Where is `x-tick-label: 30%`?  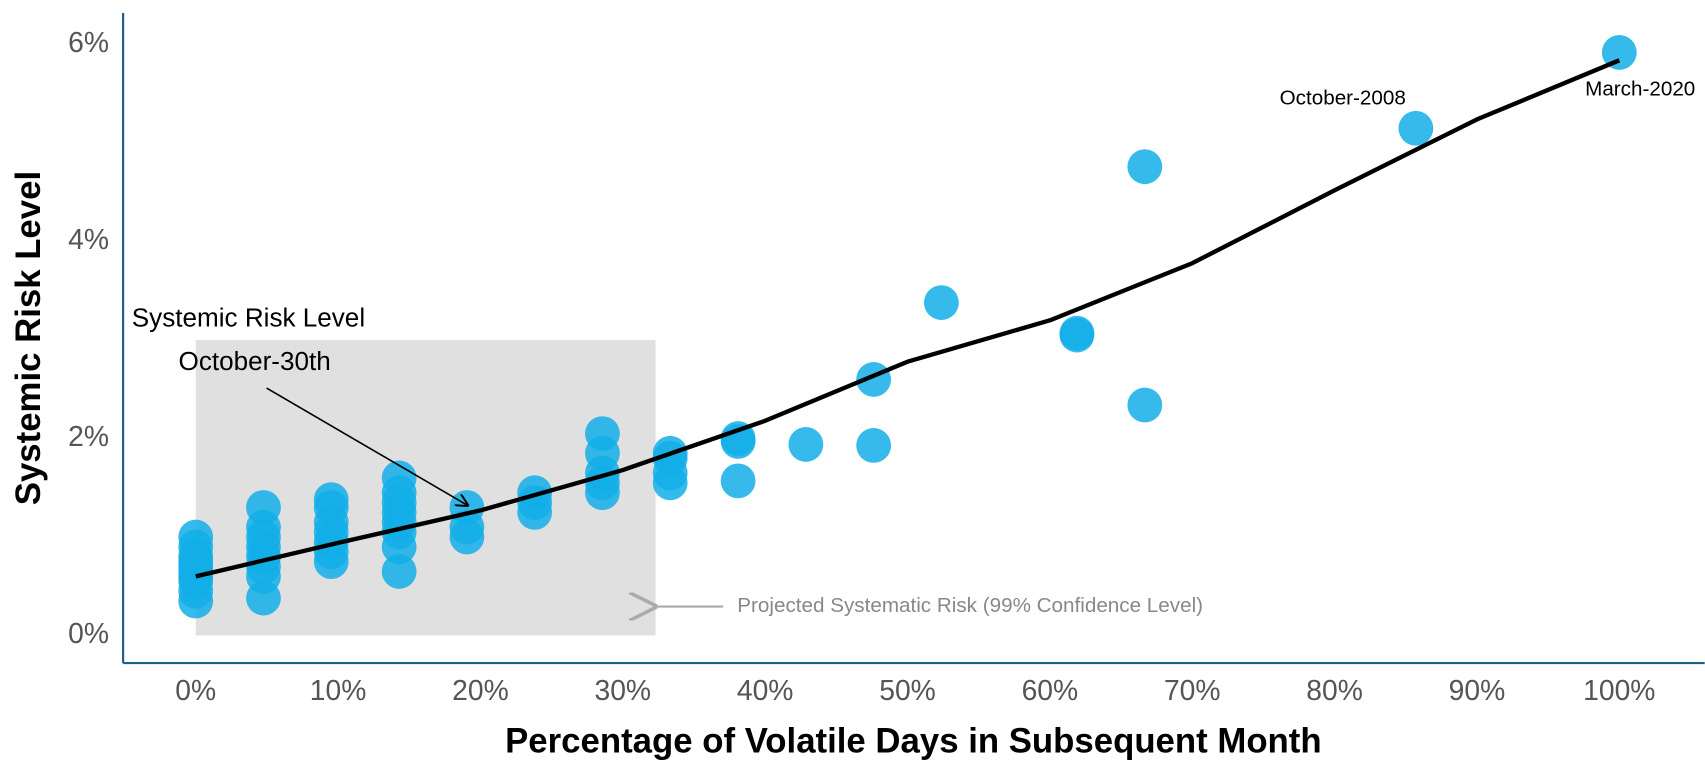 x-tick-label: 30% is located at coordinates (623, 690).